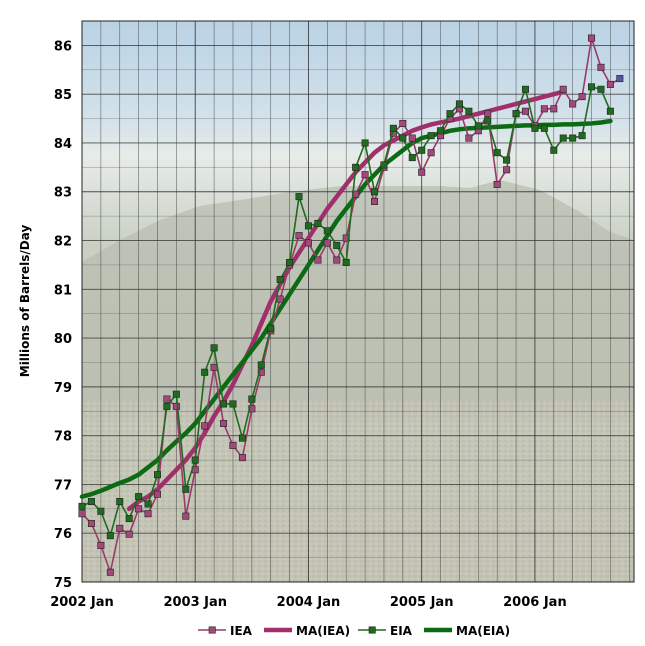 This screenshot has width=645, height=646. I want to click on x-tick-label: 2006 Jan, so click(535, 602).